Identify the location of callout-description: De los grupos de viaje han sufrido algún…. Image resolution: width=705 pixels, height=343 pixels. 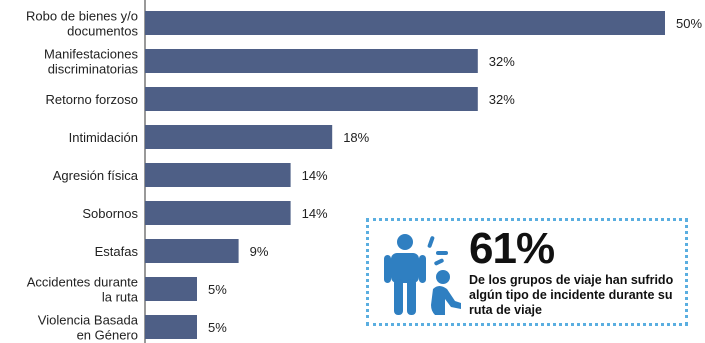
(577, 295).